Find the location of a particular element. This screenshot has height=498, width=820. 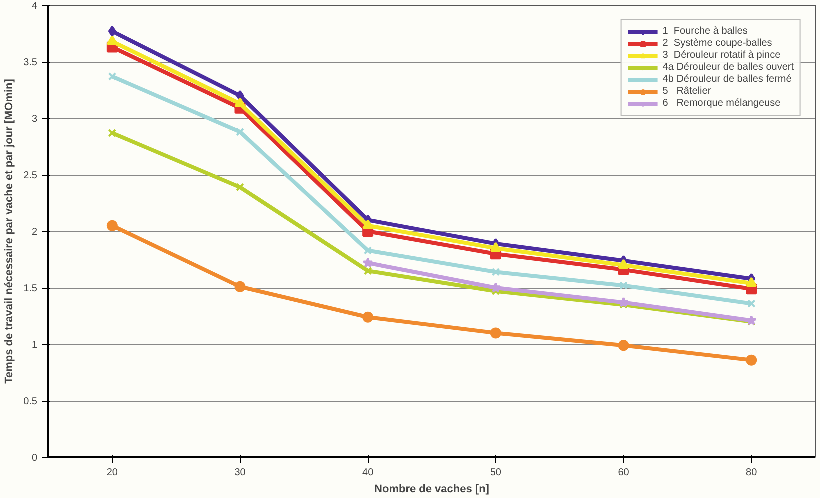

y-tick-label: 2.5 is located at coordinates (31, 176).